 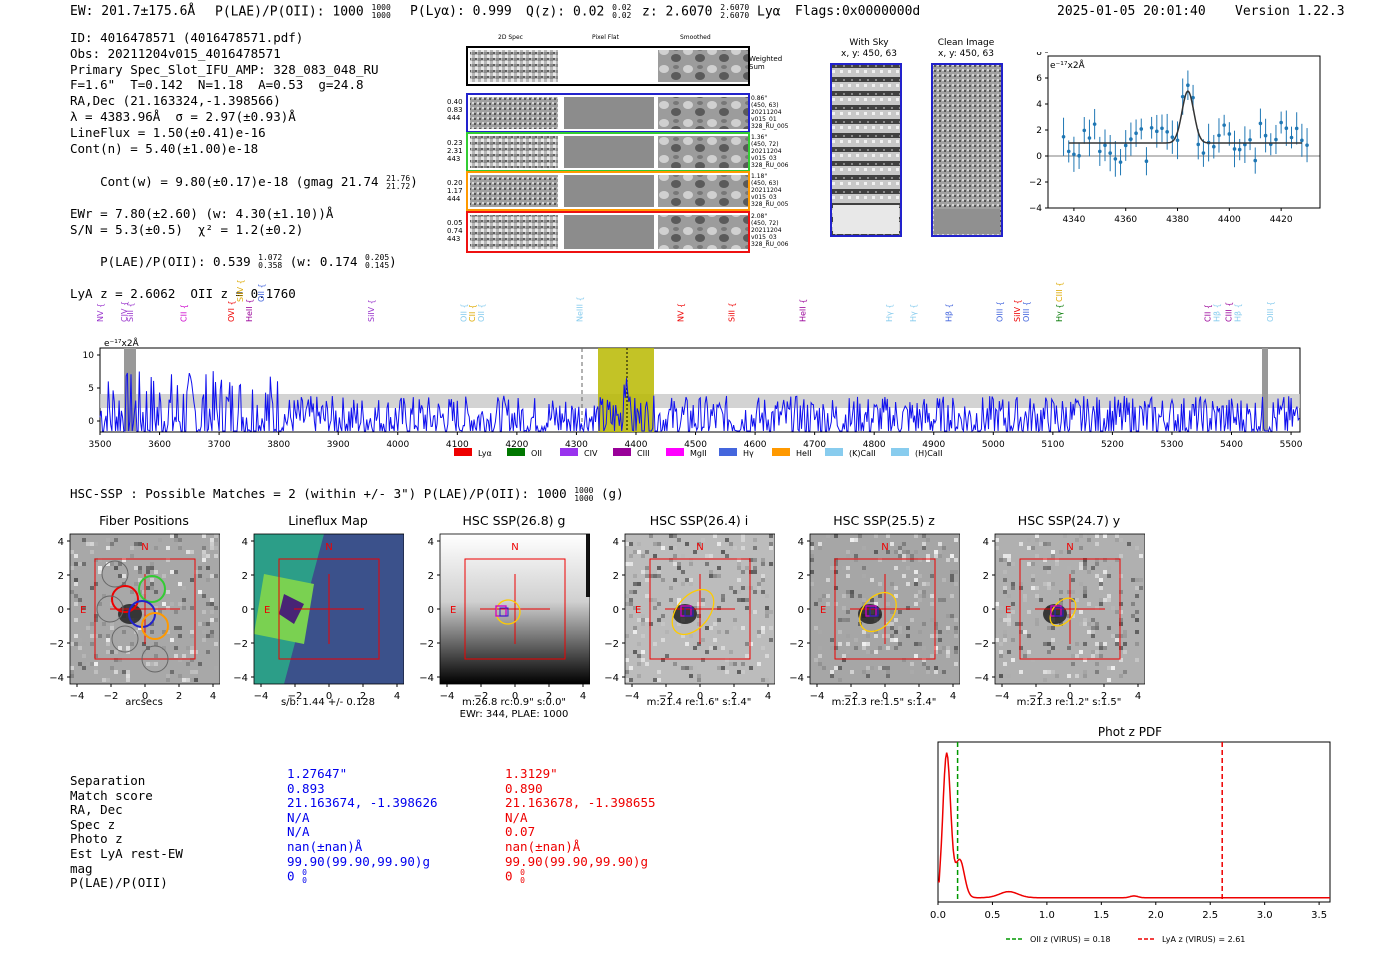 I want to click on photz-xtick-label: 2.5, so click(x=1210, y=915).